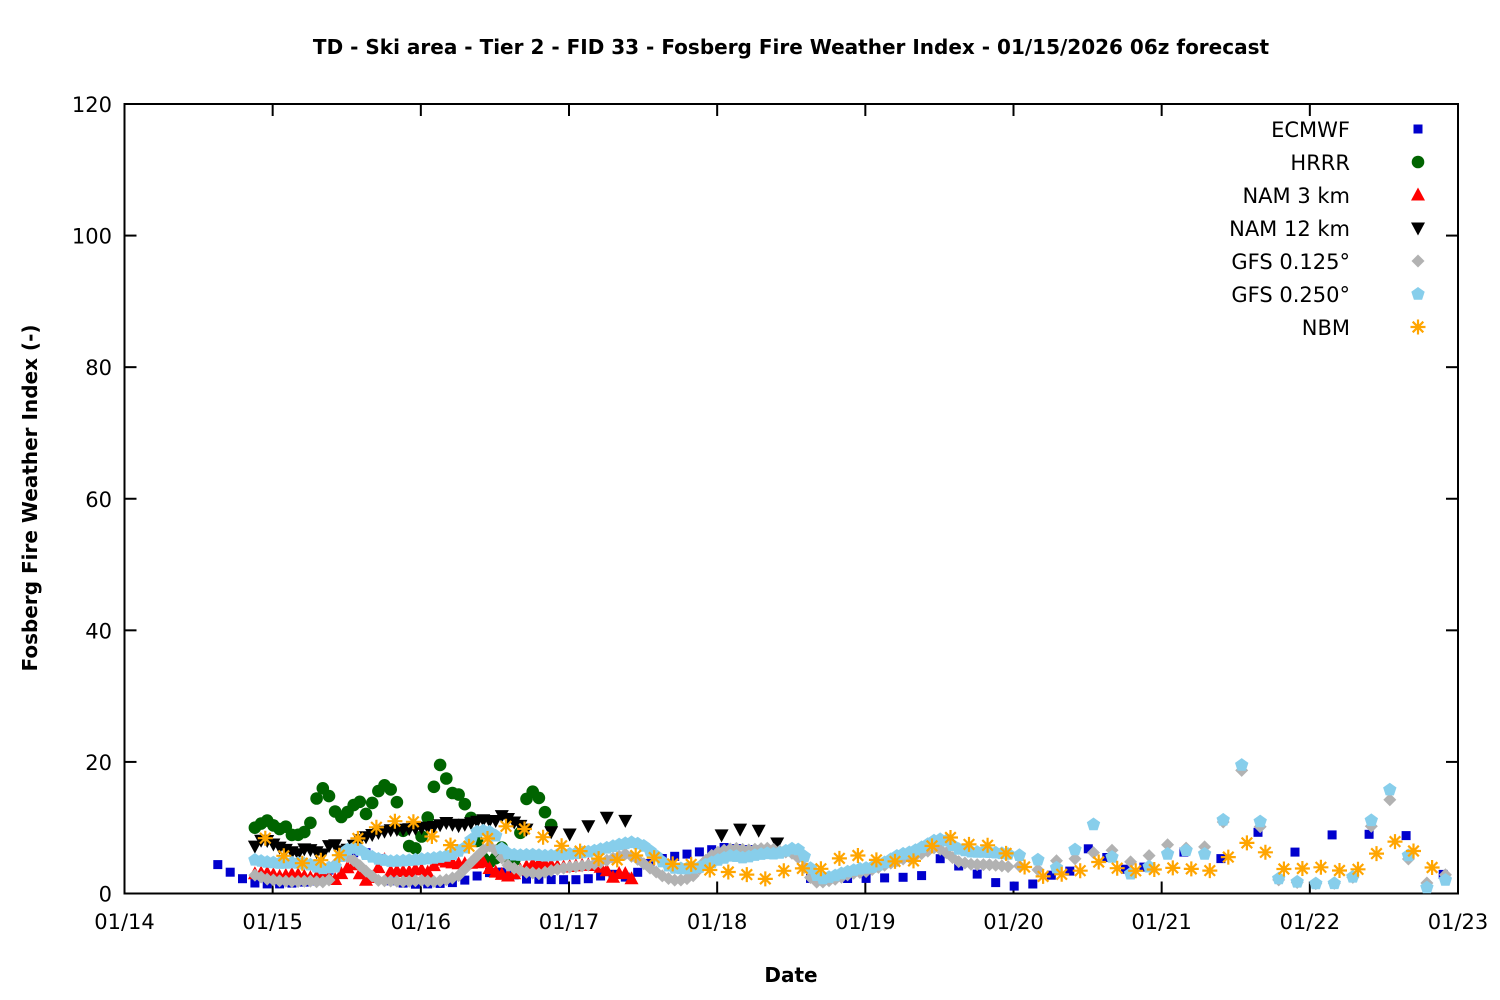  Describe the element at coordinates (1418, 327) in the screenshot. I see `legend-marker-asterisk-icon` at that location.